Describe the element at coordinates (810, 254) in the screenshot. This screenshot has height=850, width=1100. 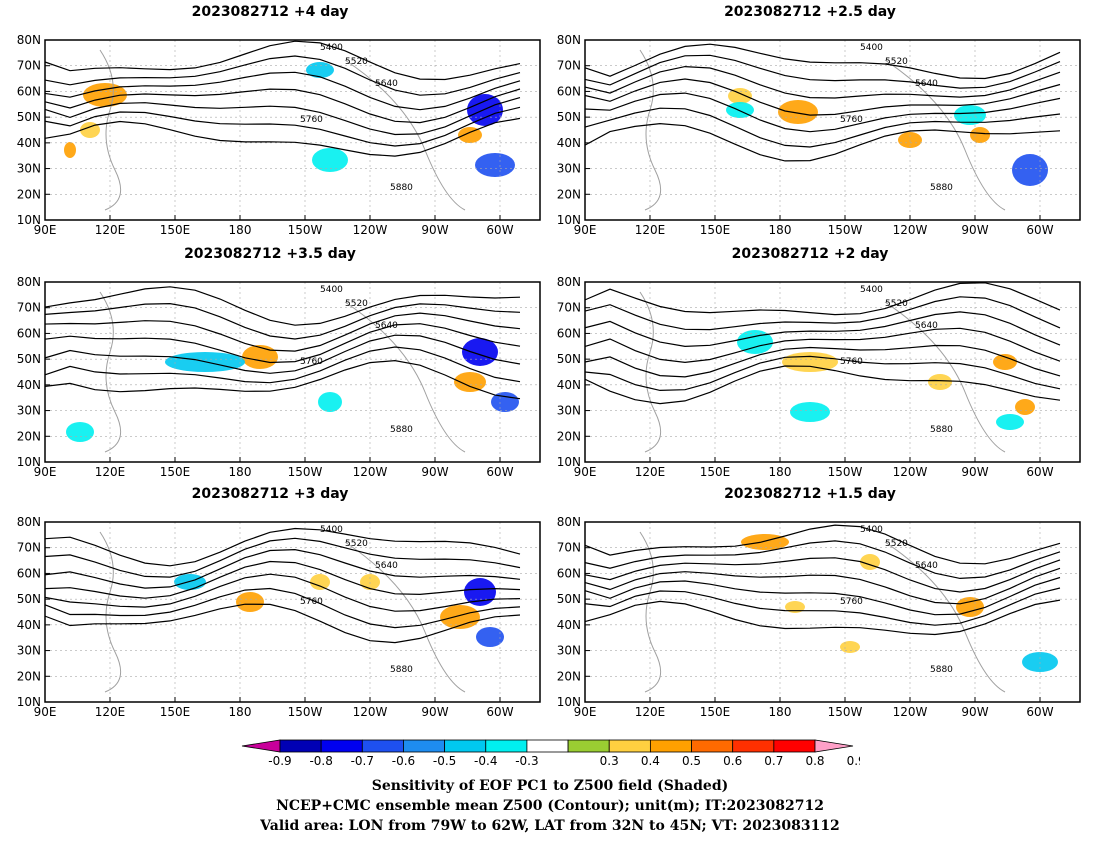
I see `panel-title: 2023082712 +2 day` at that location.